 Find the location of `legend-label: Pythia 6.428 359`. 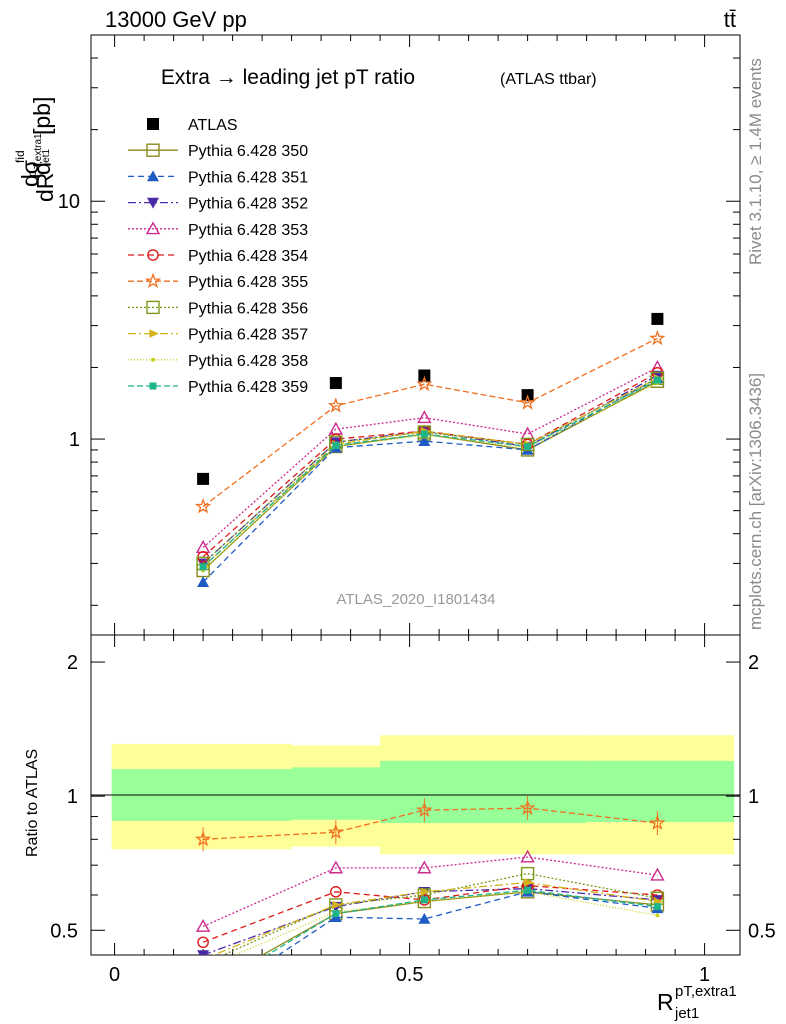

legend-label: Pythia 6.428 359 is located at coordinates (248, 387).